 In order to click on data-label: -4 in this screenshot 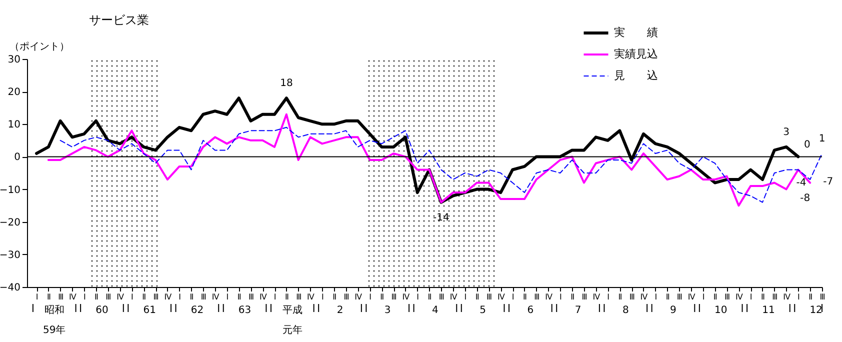, I will do `click(801, 183)`.